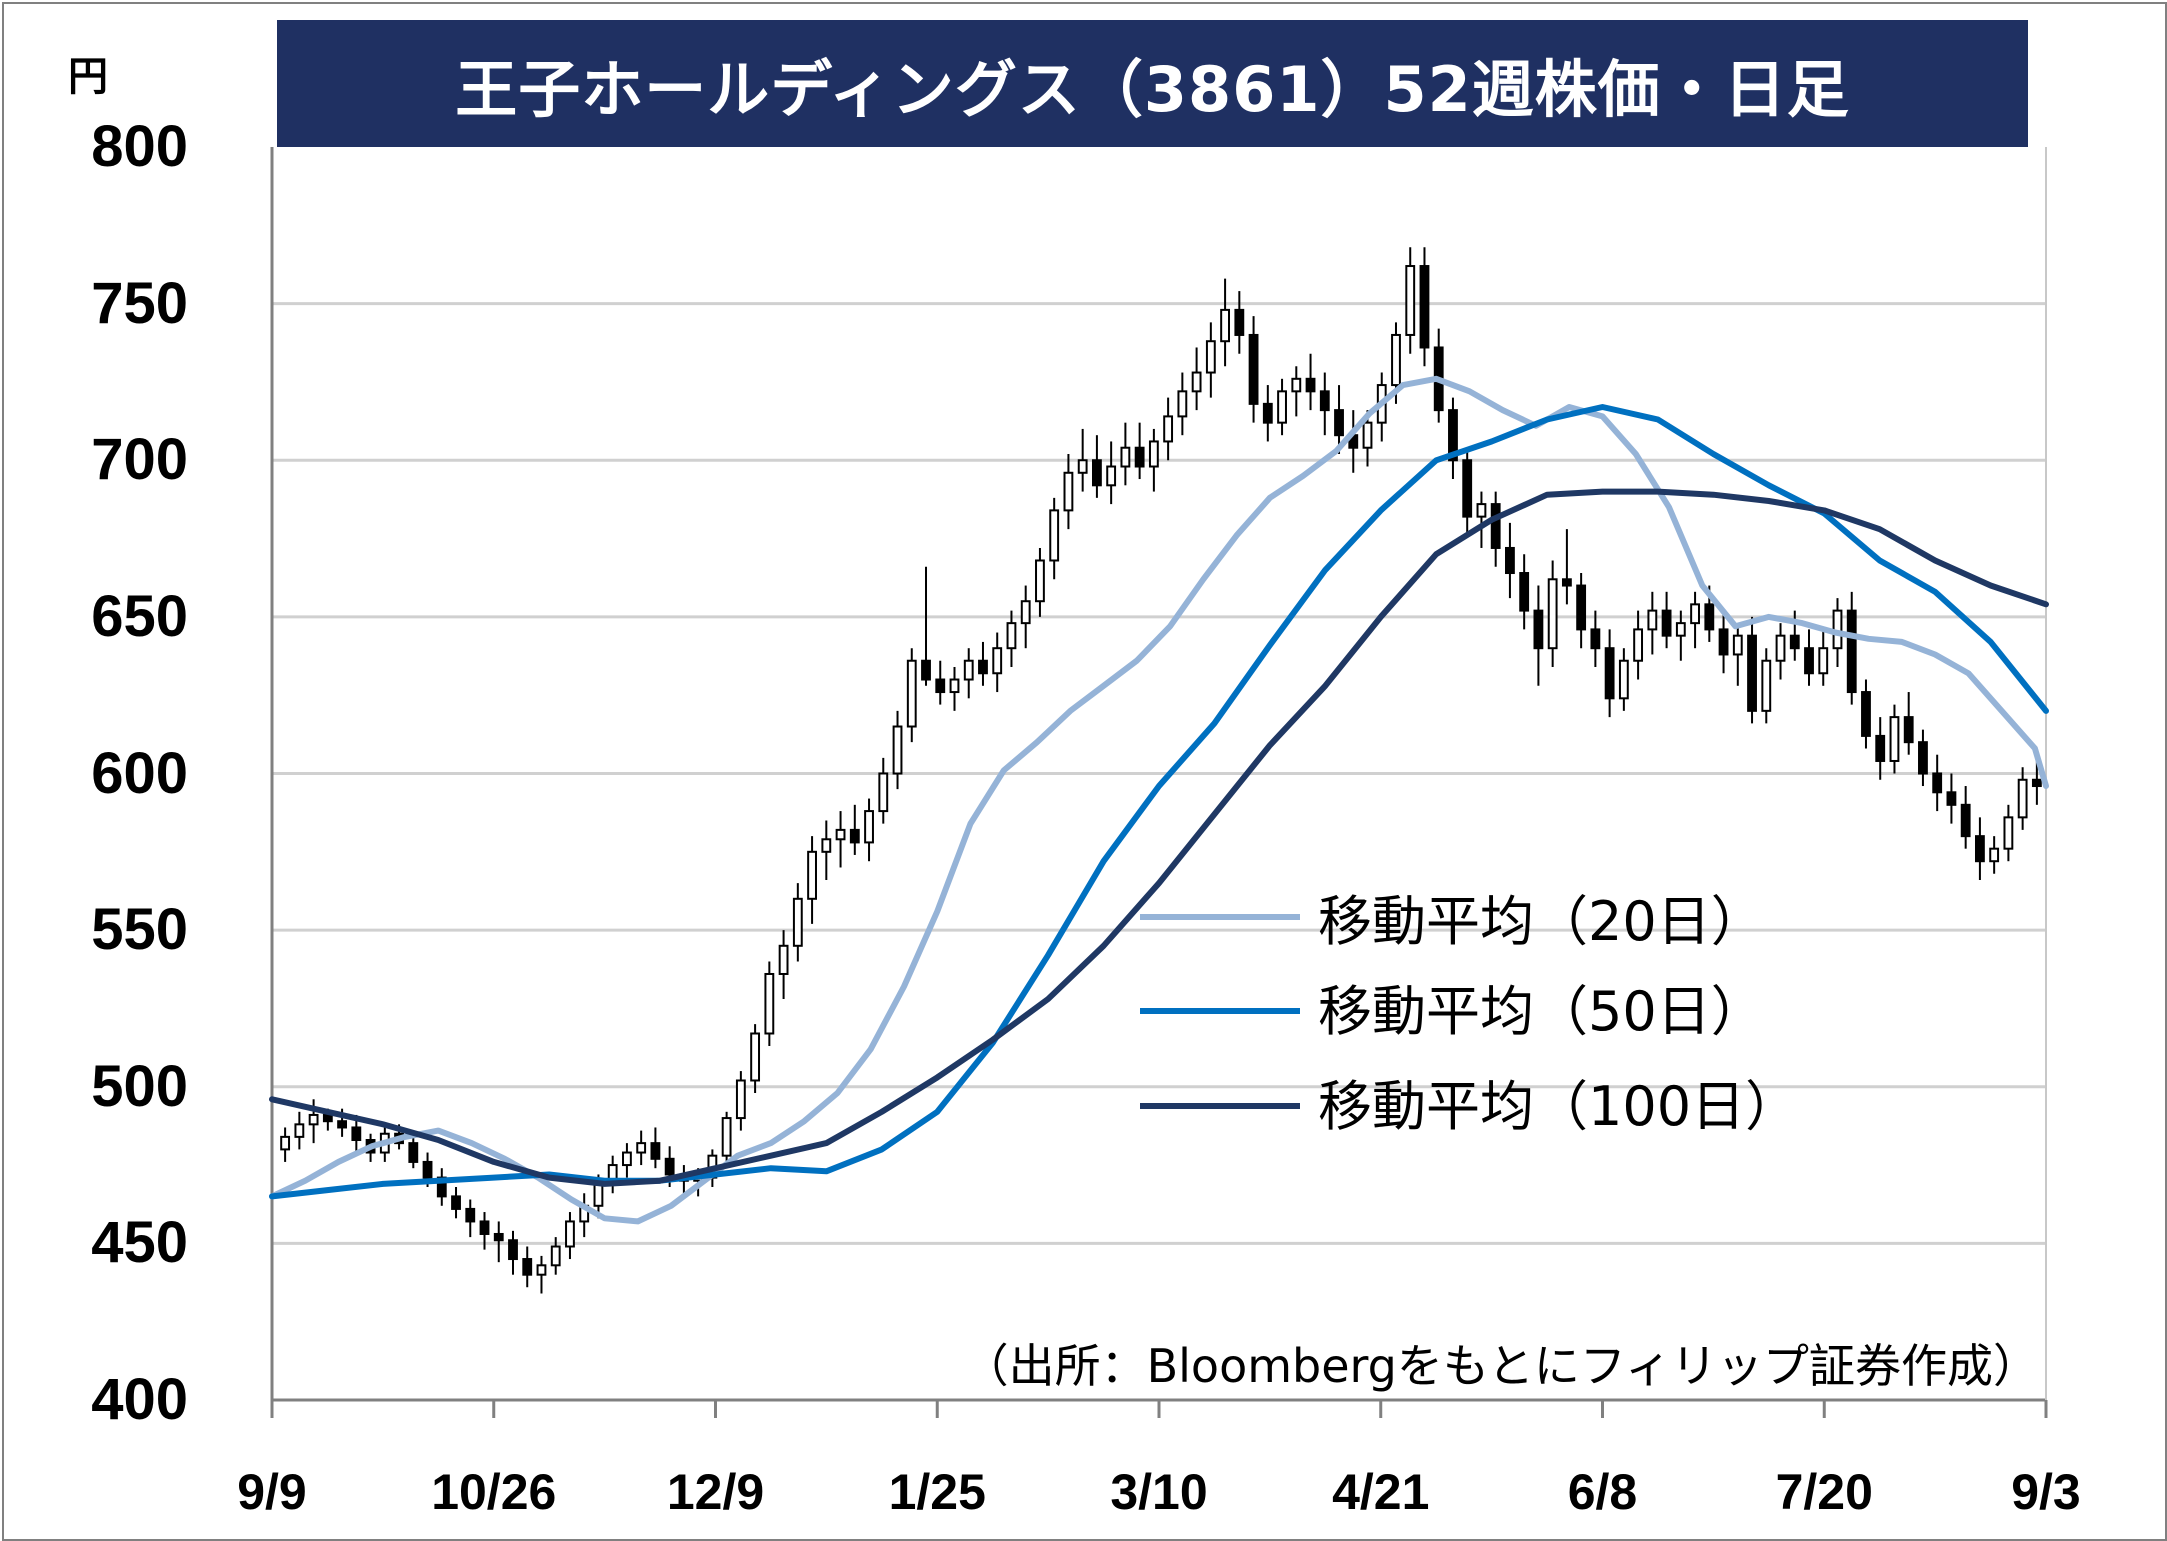 This screenshot has width=2167, height=1541. Describe the element at coordinates (1541, 921) in the screenshot. I see `legend-label-ma20: 移動平均（20日）` at that location.